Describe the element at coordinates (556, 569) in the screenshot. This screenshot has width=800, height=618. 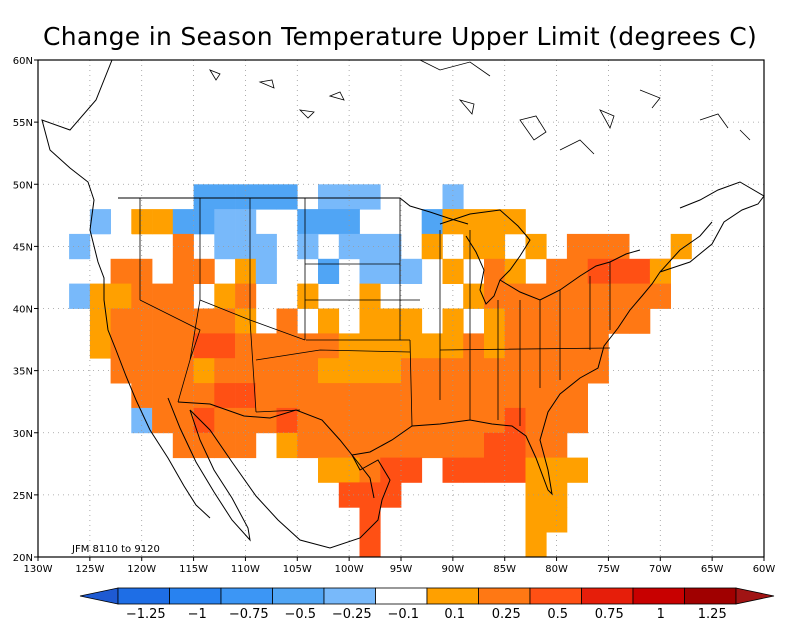
I see `lon-tick-label: 80W` at that location.